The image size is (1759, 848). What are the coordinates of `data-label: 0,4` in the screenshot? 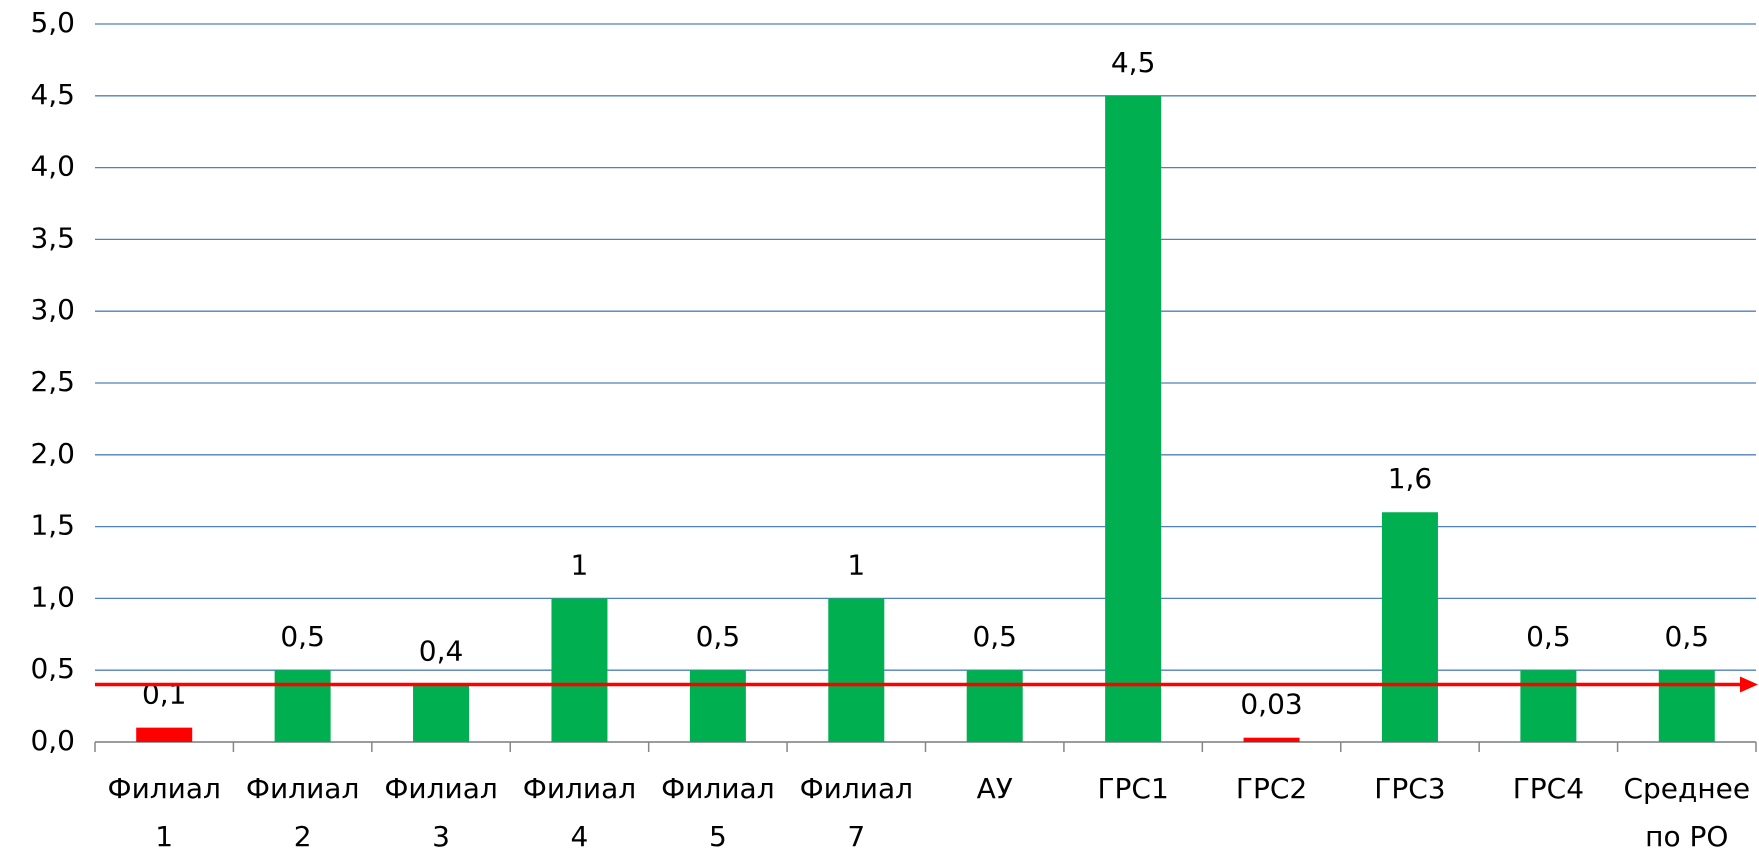 It's located at (441, 651).